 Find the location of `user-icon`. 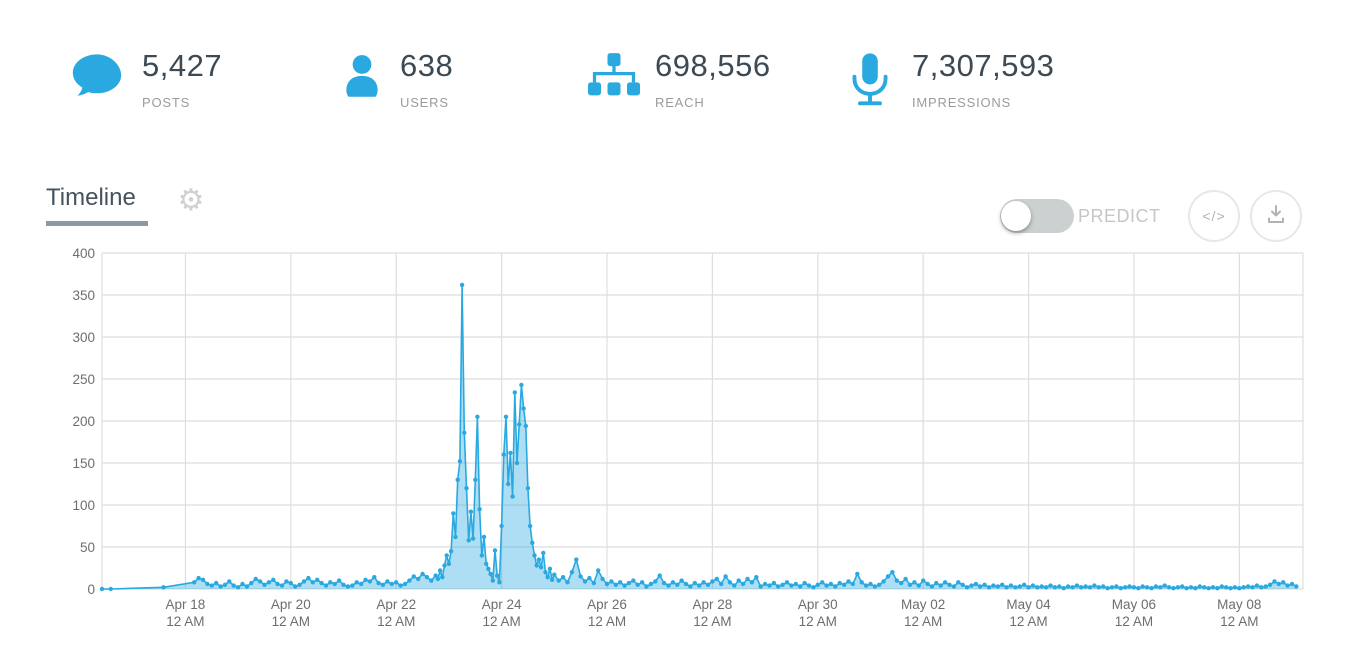

user-icon is located at coordinates (366, 78).